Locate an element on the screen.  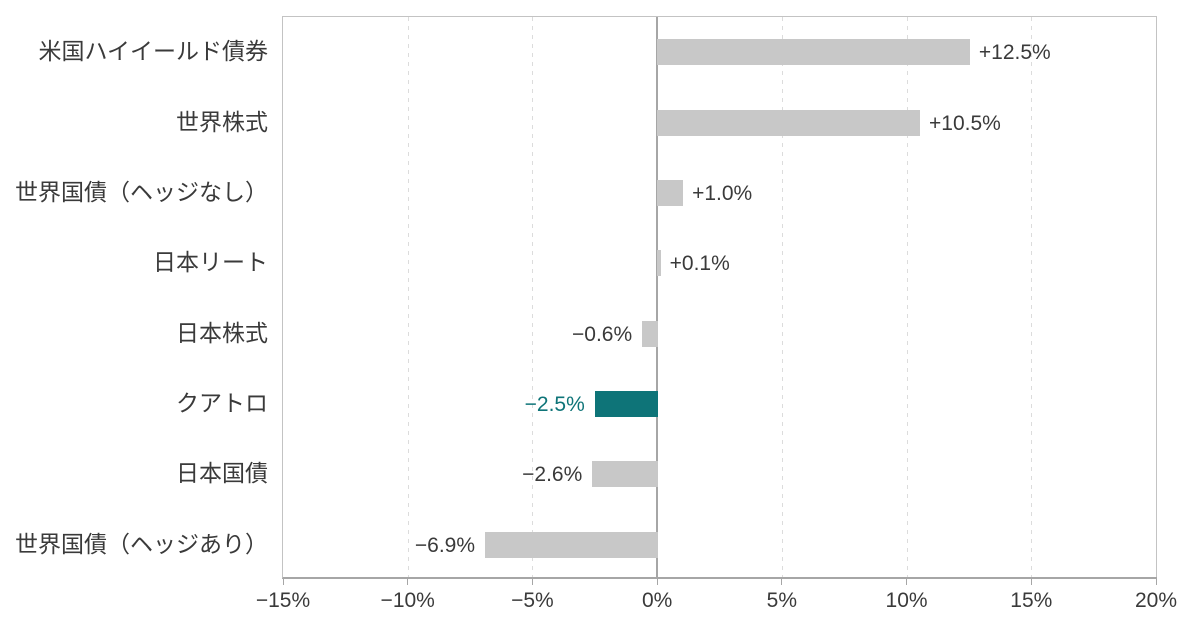
category-label: 日本国債 is located at coordinates (222, 473).